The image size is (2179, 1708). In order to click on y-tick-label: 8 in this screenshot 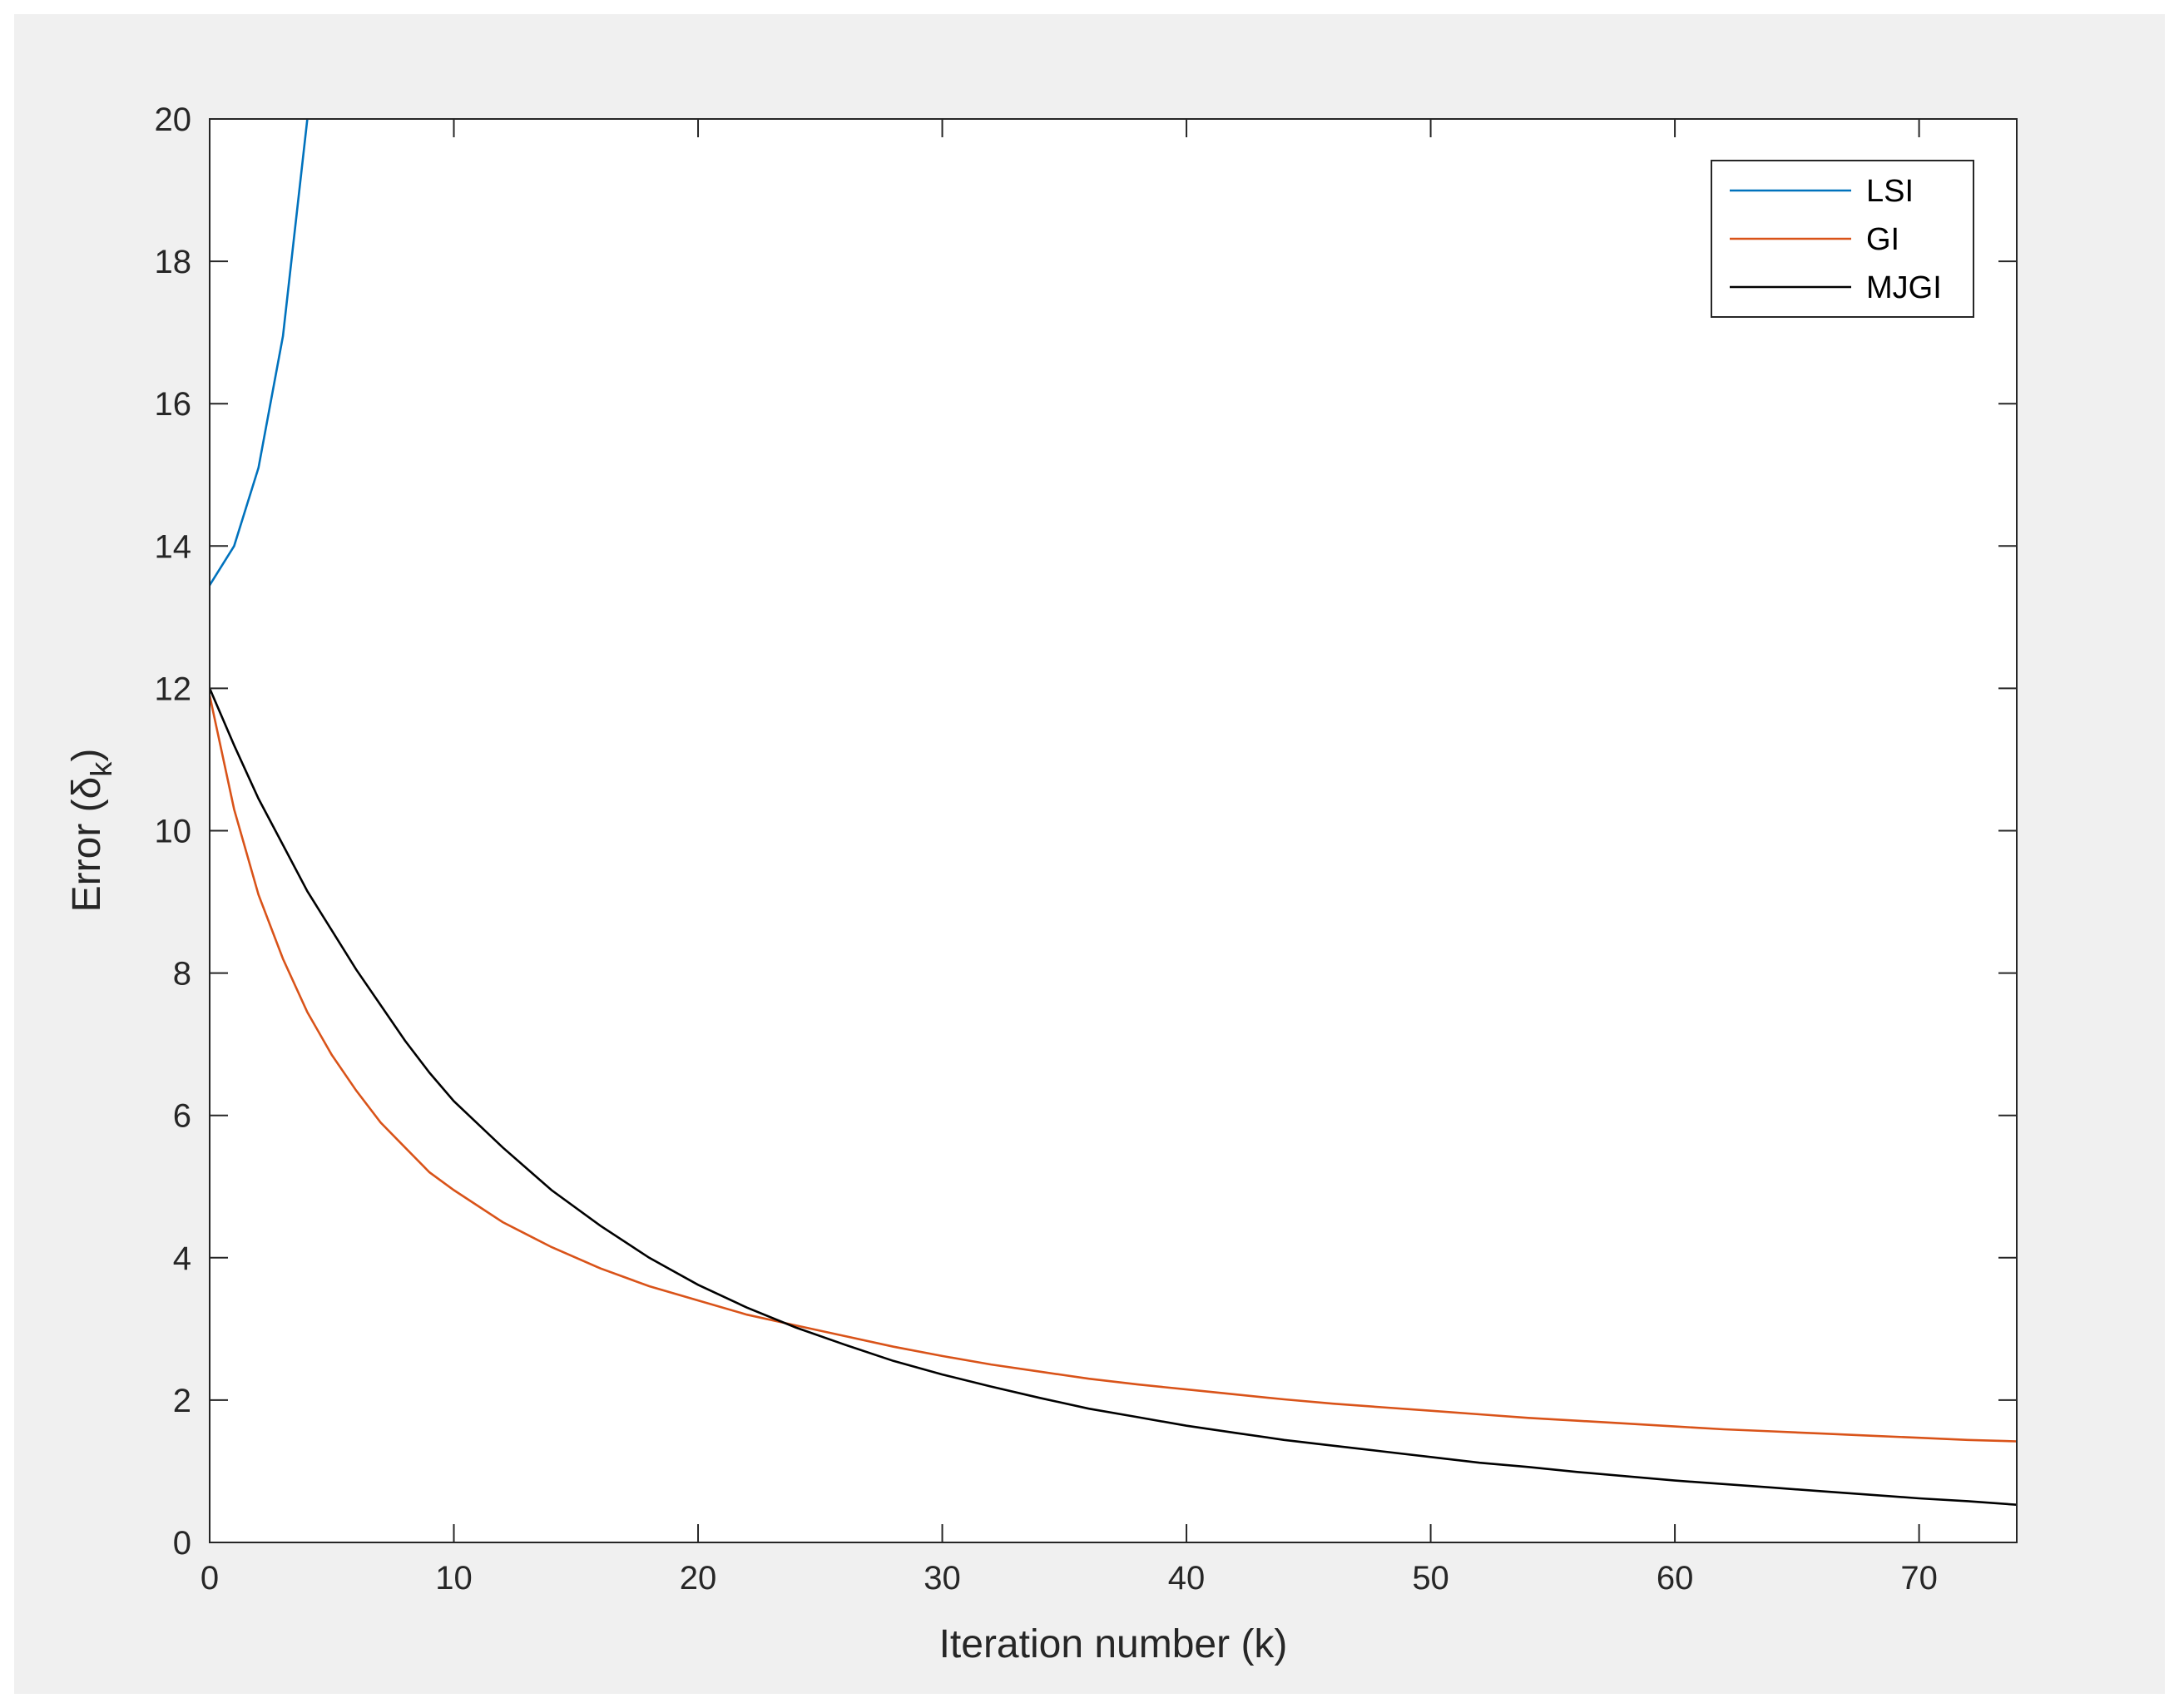, I will do `click(182, 974)`.